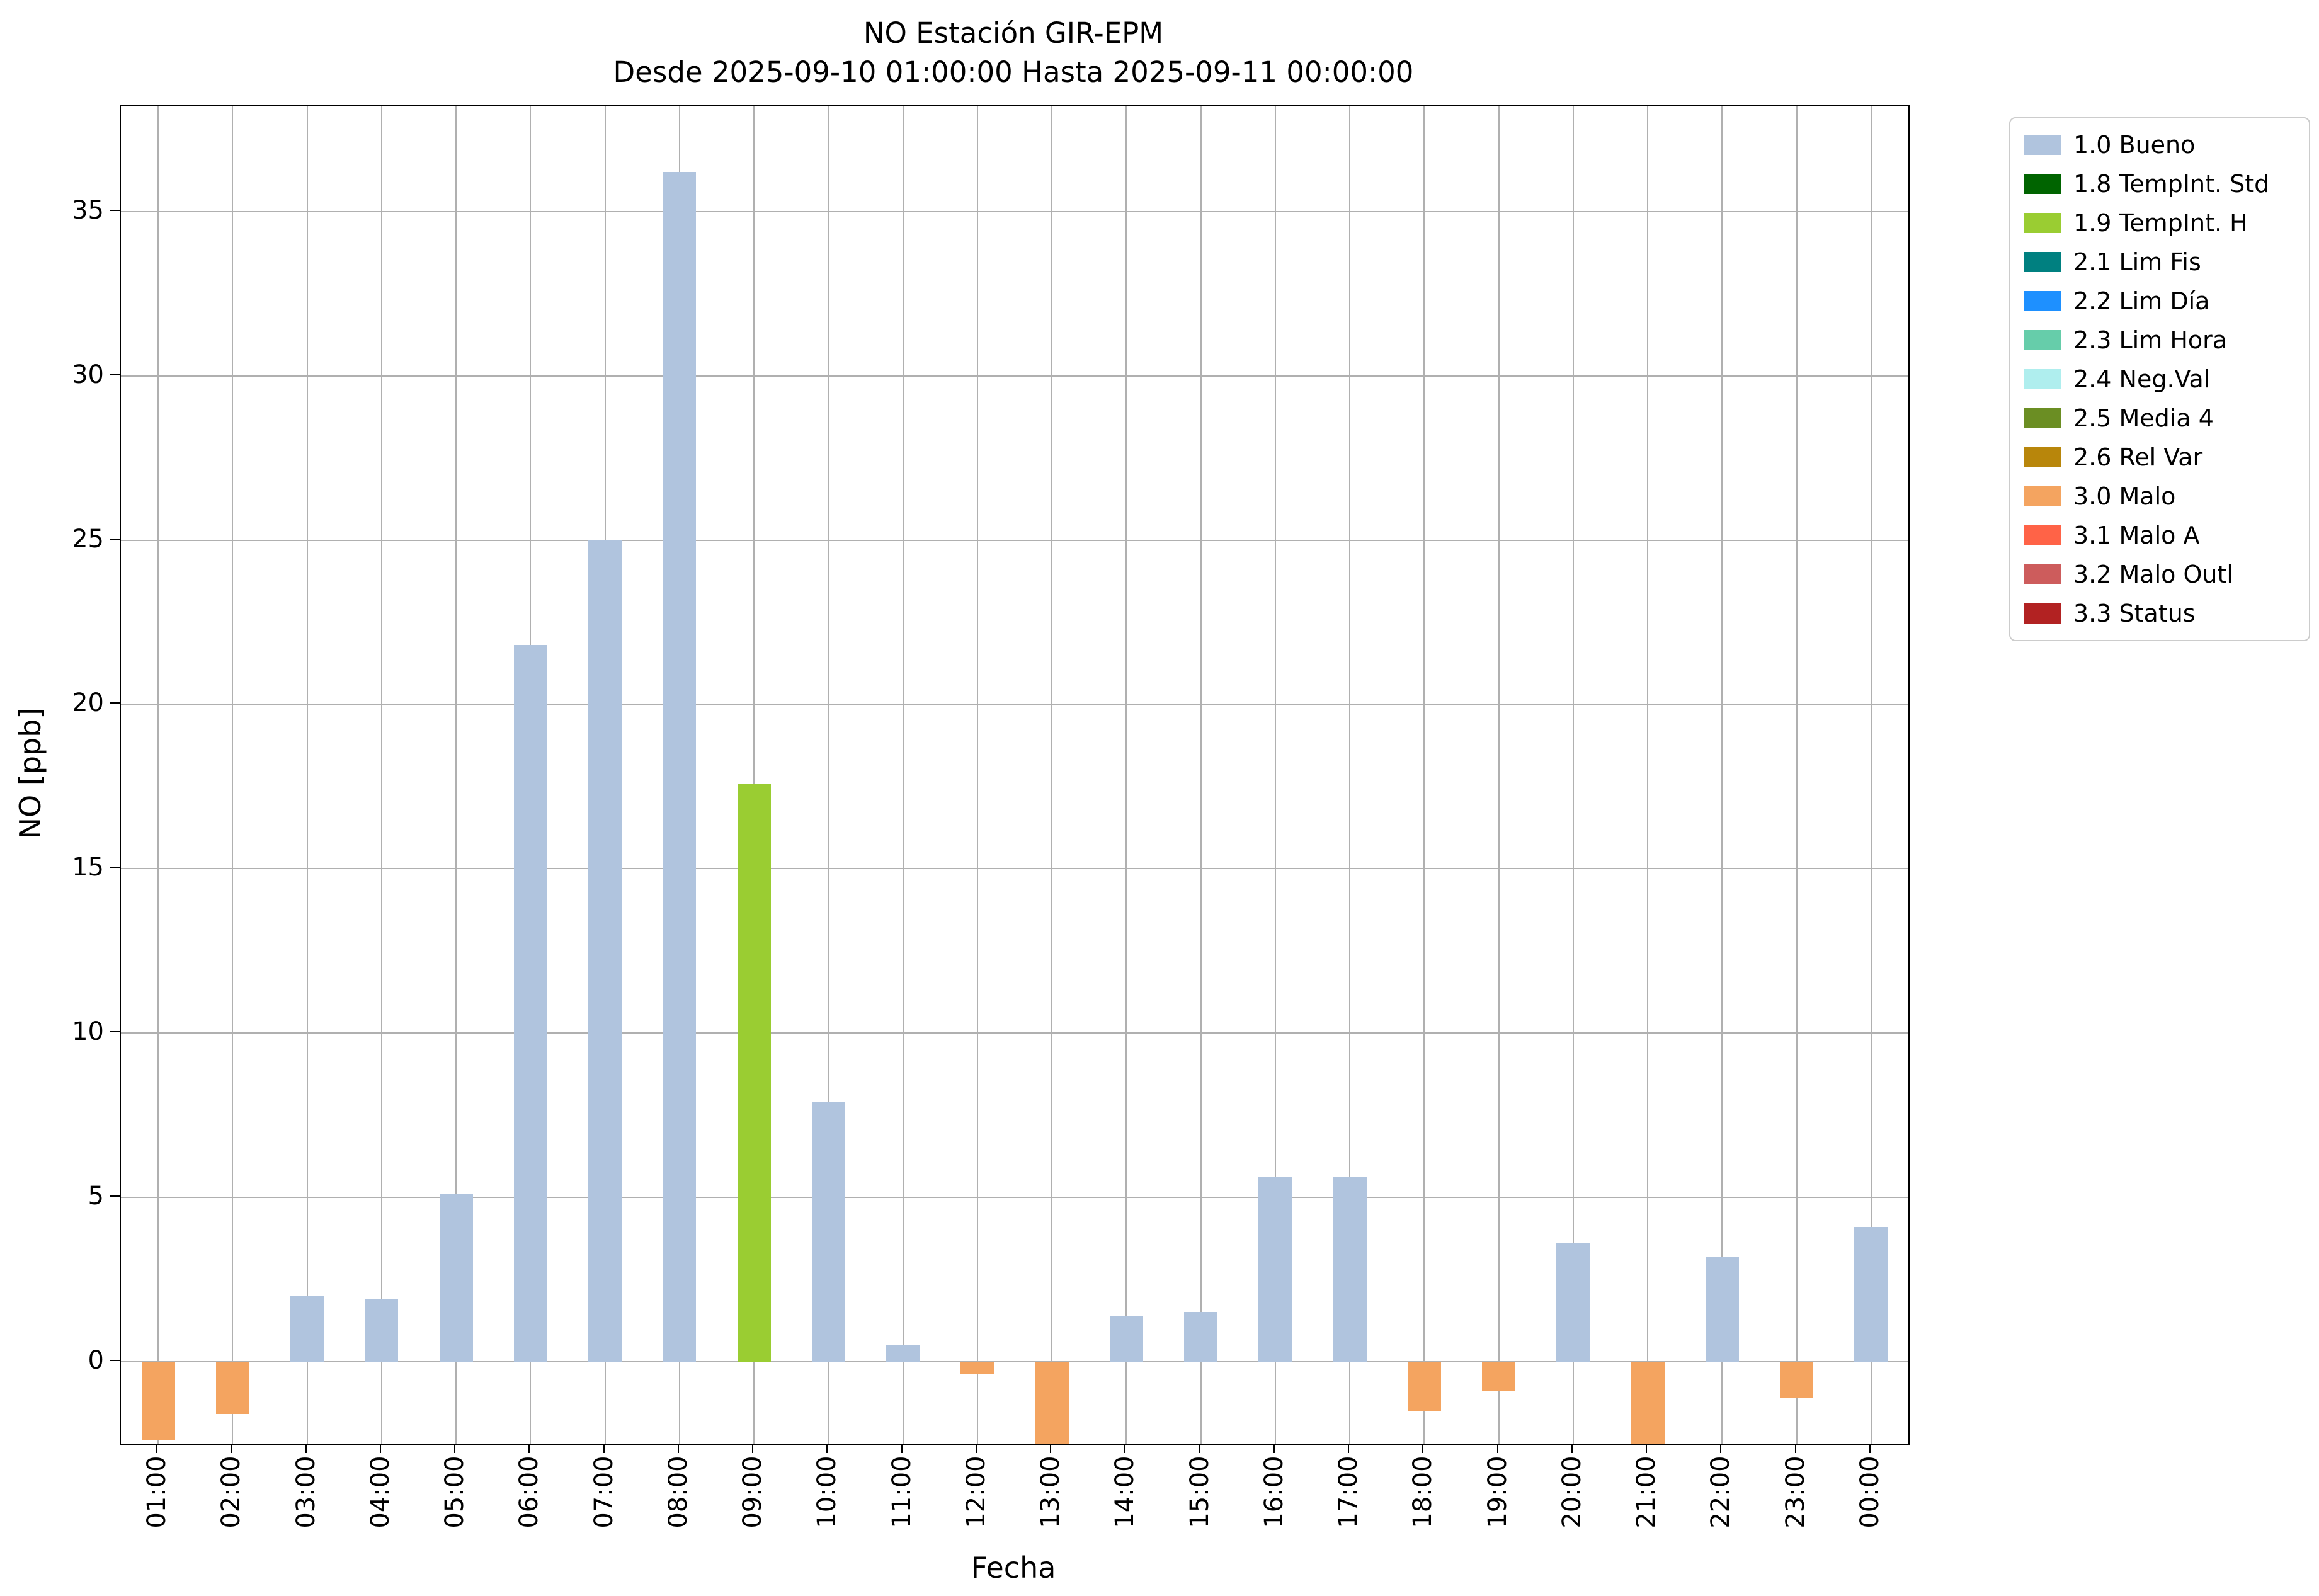 This screenshot has height=1596, width=2319. What do you see at coordinates (2159, 223) in the screenshot?
I see `legend-item: 1.9 TempInt. H` at bounding box center [2159, 223].